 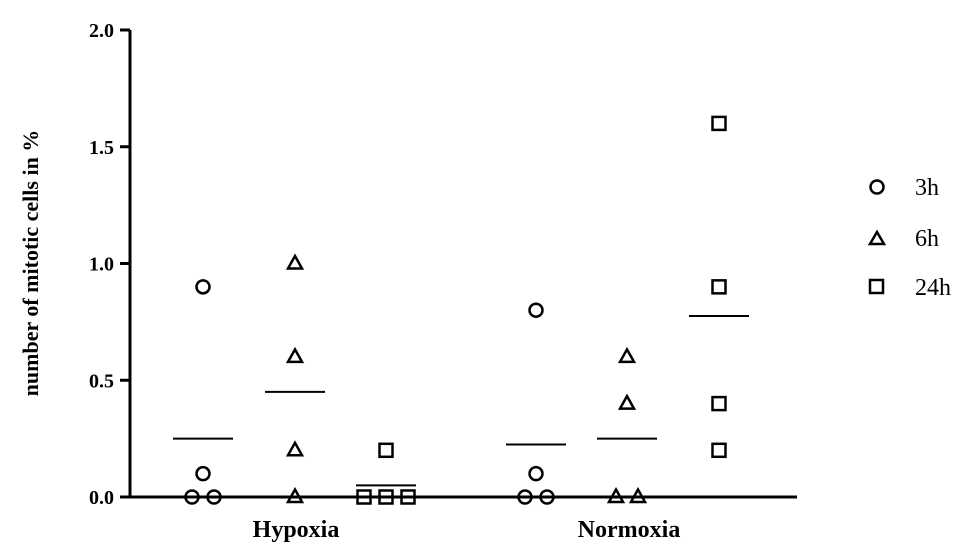 I want to click on x-category-label-normoxia: Normoxia, so click(x=629, y=530).